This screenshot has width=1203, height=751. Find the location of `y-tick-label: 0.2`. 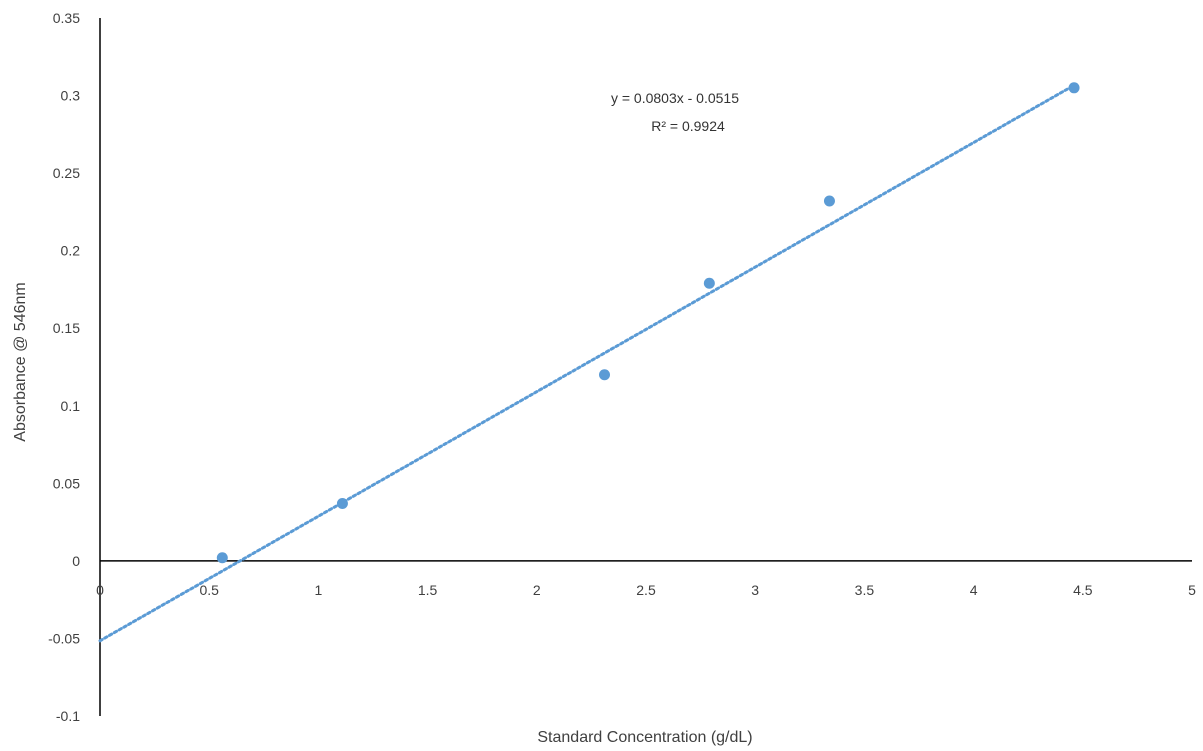

y-tick-label: 0.2 is located at coordinates (71, 251).